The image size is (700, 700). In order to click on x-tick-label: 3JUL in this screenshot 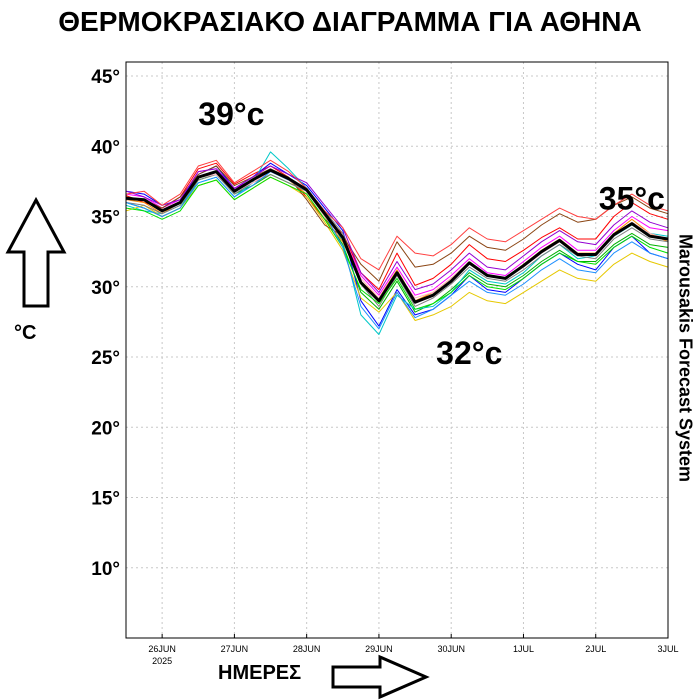, I will do `click(667, 649)`.